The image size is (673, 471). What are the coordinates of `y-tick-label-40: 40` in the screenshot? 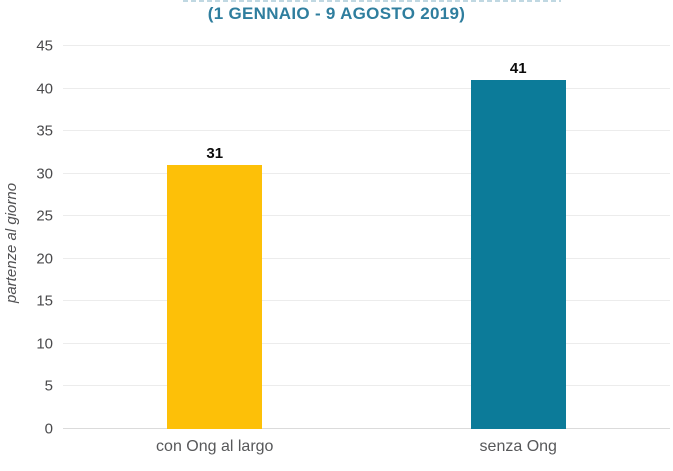 It's located at (44, 89).